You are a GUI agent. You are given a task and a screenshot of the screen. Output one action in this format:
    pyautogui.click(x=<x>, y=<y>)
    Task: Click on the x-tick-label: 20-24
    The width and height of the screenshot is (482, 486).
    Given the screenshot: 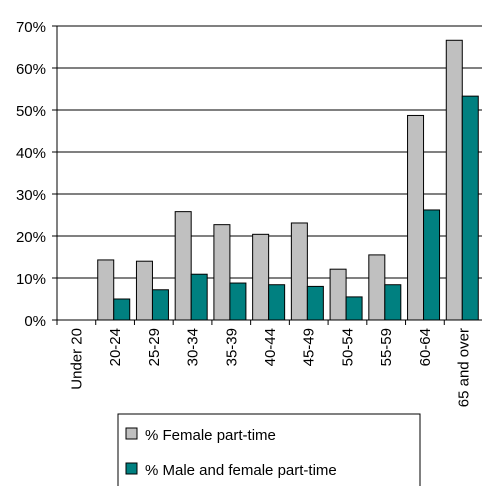 What is the action you would take?
    pyautogui.click(x=115, y=347)
    